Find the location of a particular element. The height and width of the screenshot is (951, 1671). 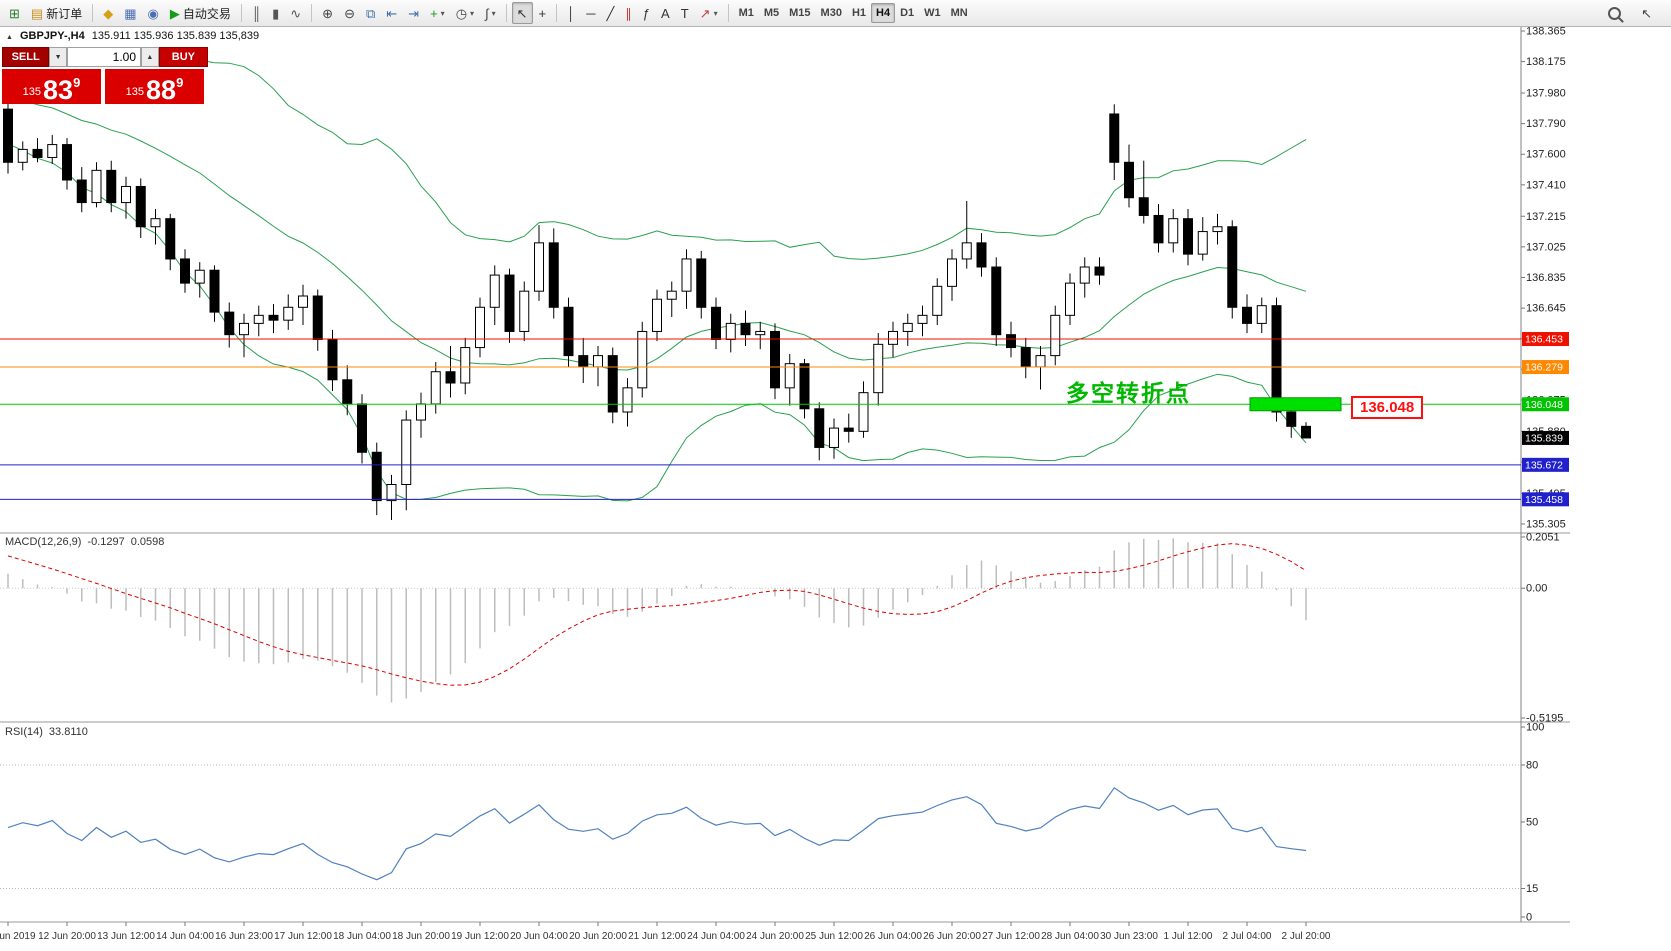

price-tick-label: 137.790 is located at coordinates (1546, 124).